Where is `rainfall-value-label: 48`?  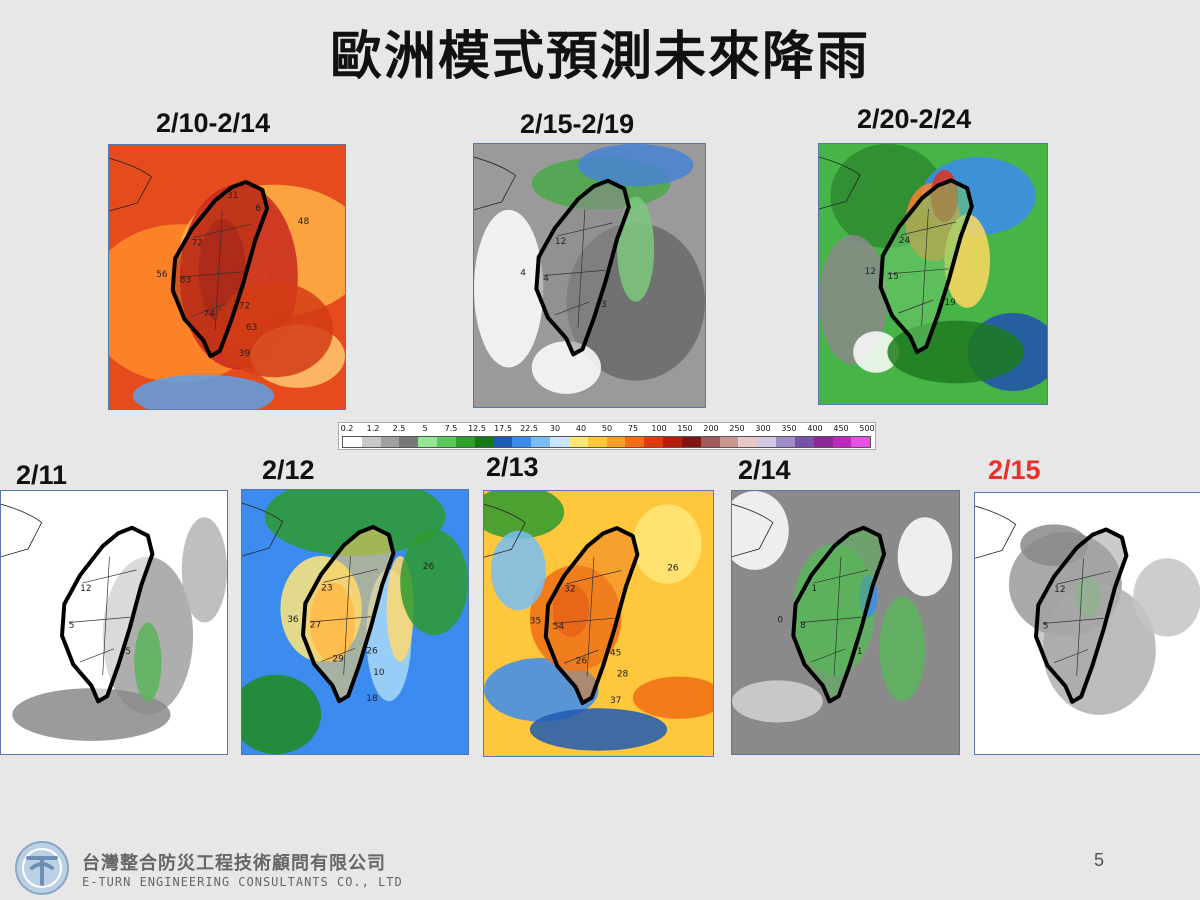 rainfall-value-label: 48 is located at coordinates (304, 222).